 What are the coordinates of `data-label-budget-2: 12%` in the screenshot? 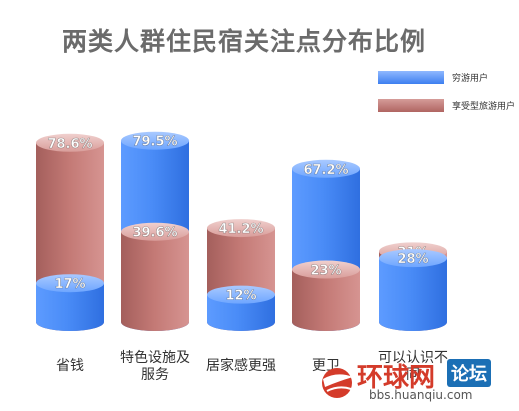 It's located at (240, 296).